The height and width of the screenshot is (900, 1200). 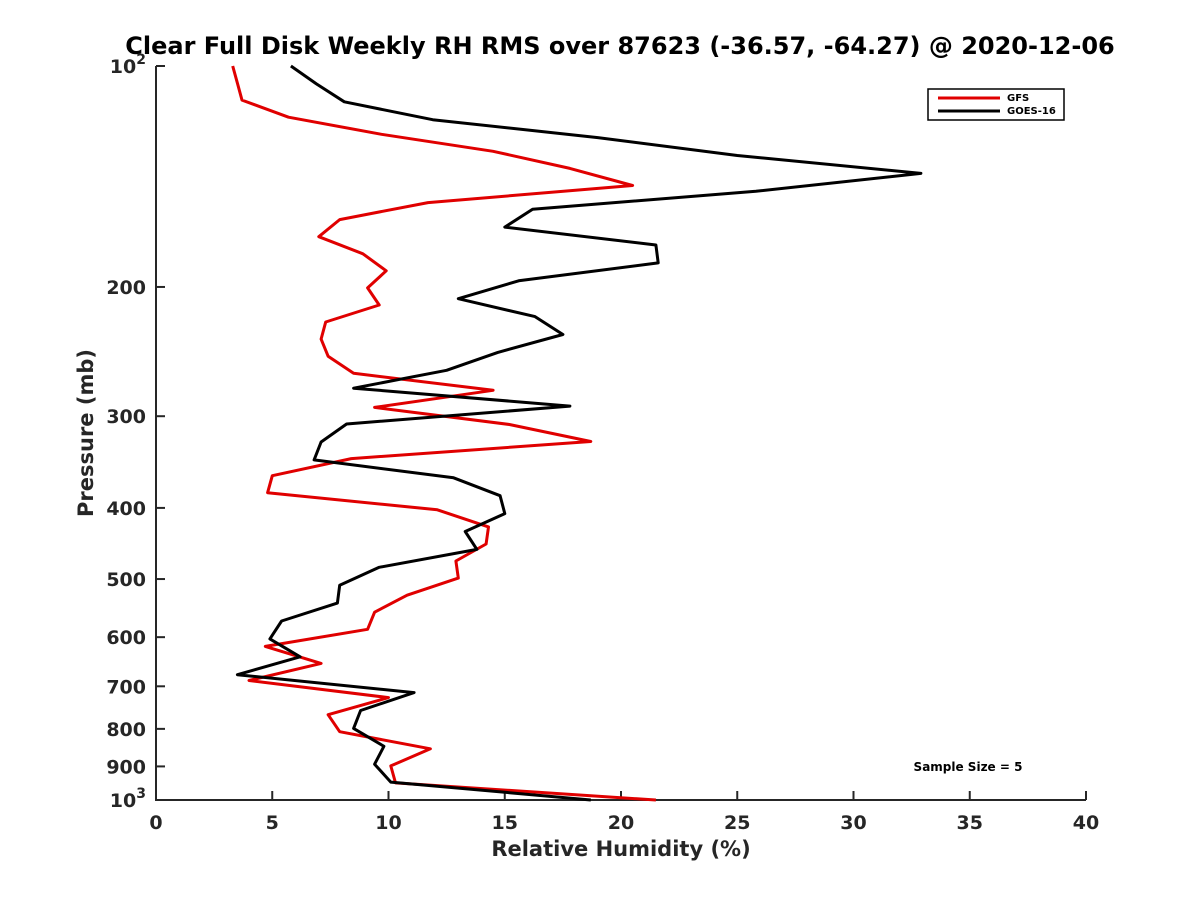 What do you see at coordinates (1031, 111) in the screenshot?
I see `legend-label-goes16: GOES-16` at bounding box center [1031, 111].